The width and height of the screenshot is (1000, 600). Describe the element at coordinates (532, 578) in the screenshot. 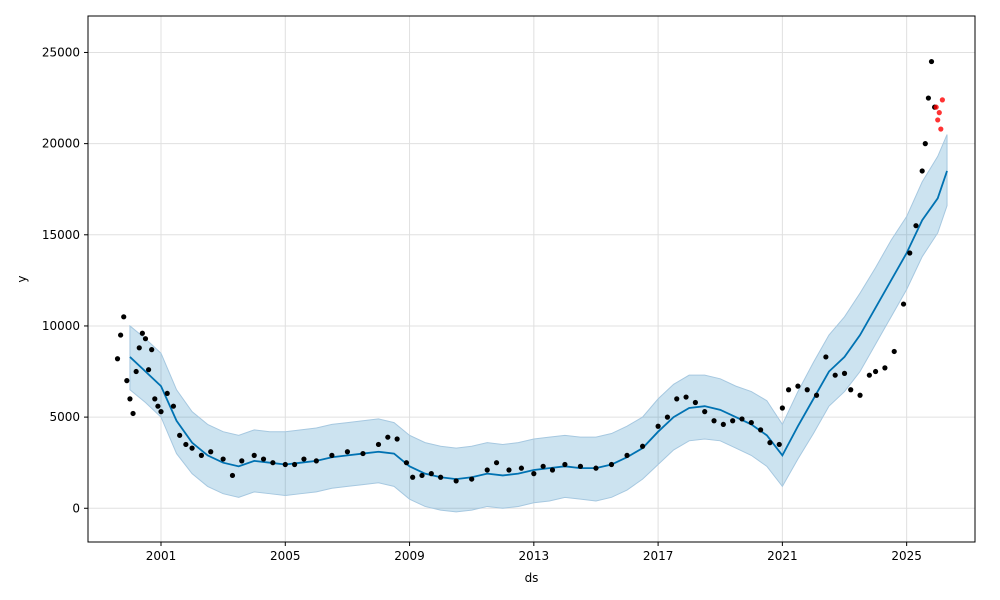

I see `x-axis-label: ds` at that location.